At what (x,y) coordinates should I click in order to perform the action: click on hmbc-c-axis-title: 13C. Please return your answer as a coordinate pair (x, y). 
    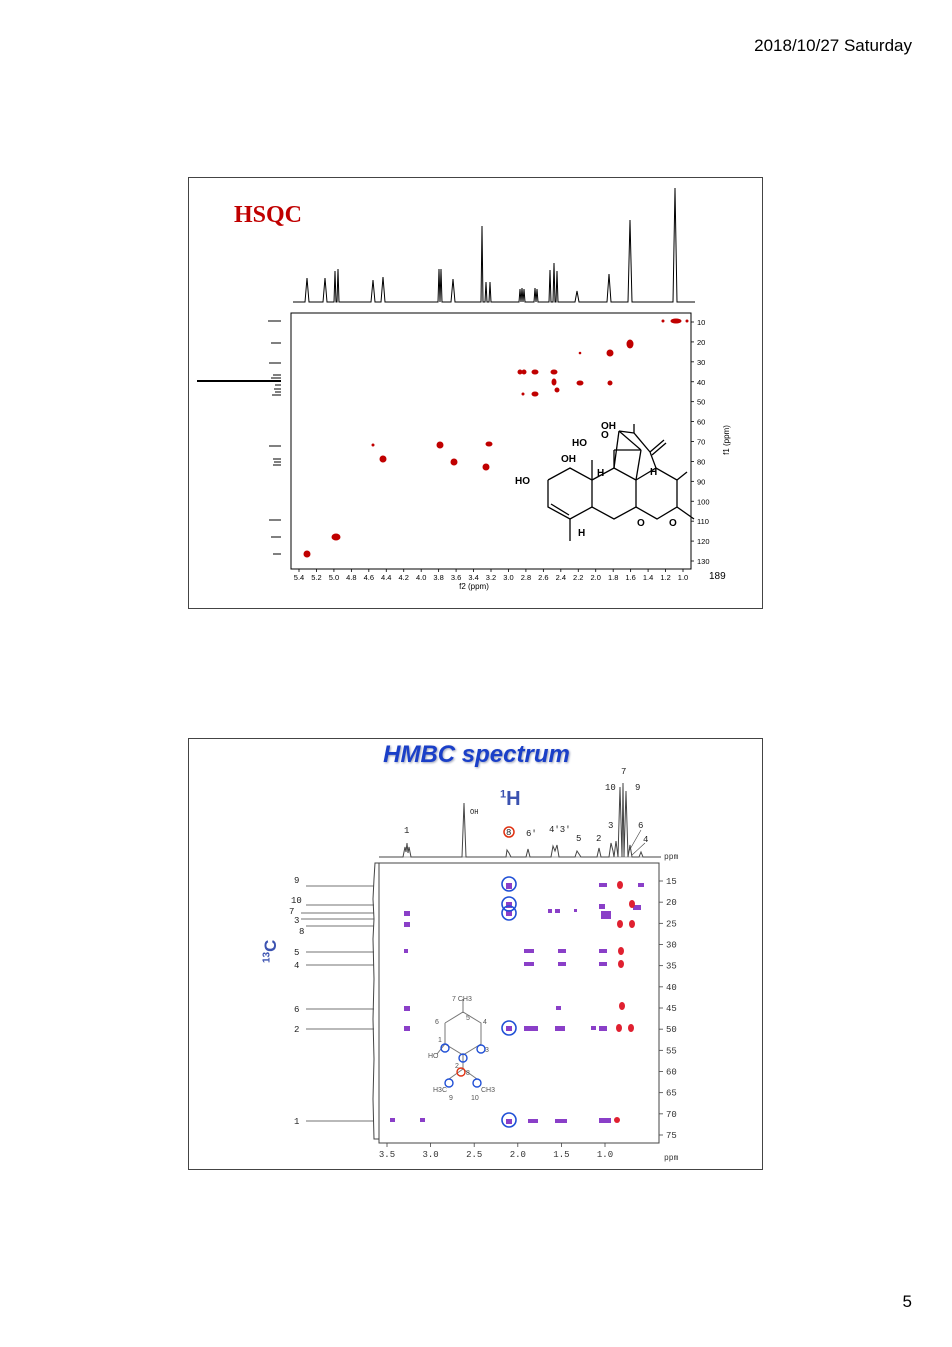
    Looking at the image, I should click on (271, 951).